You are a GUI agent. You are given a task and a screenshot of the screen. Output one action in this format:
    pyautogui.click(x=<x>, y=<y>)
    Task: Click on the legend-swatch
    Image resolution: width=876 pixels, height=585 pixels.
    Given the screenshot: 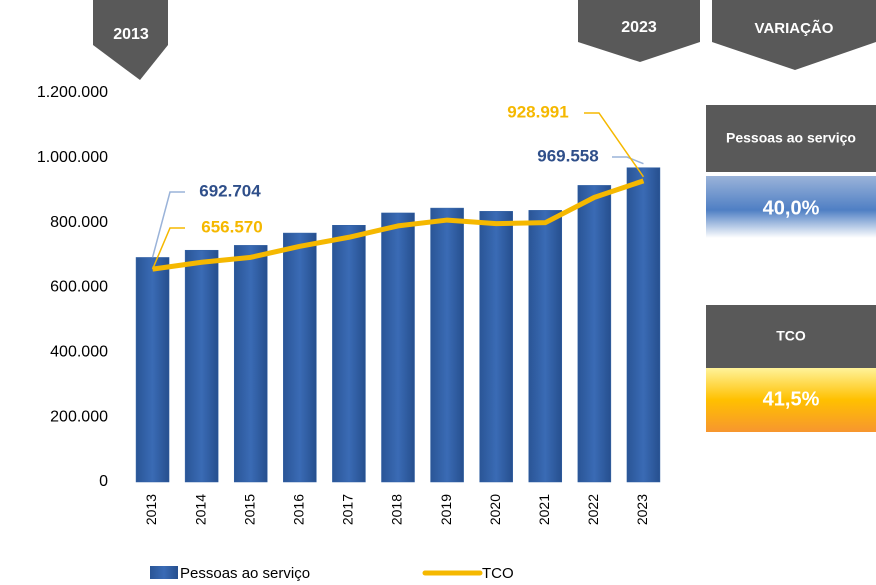 What is the action you would take?
    pyautogui.click(x=164, y=572)
    